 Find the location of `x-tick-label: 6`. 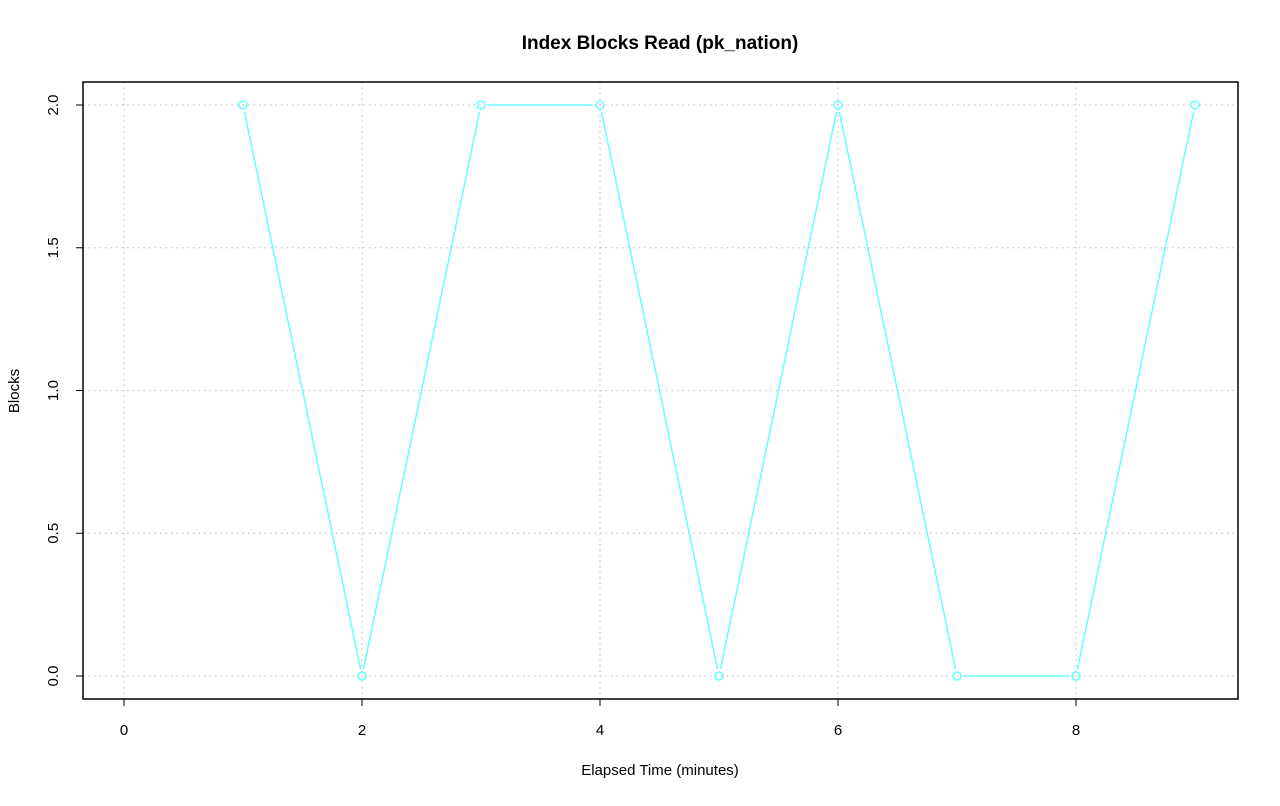

x-tick-label: 6 is located at coordinates (838, 730).